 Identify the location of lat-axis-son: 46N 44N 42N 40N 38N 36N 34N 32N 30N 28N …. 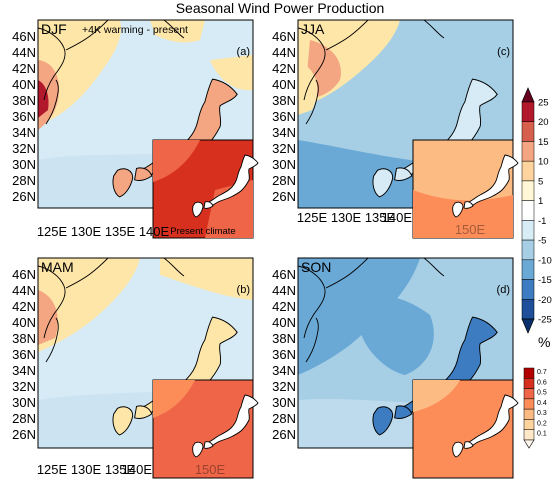
(284, 354).